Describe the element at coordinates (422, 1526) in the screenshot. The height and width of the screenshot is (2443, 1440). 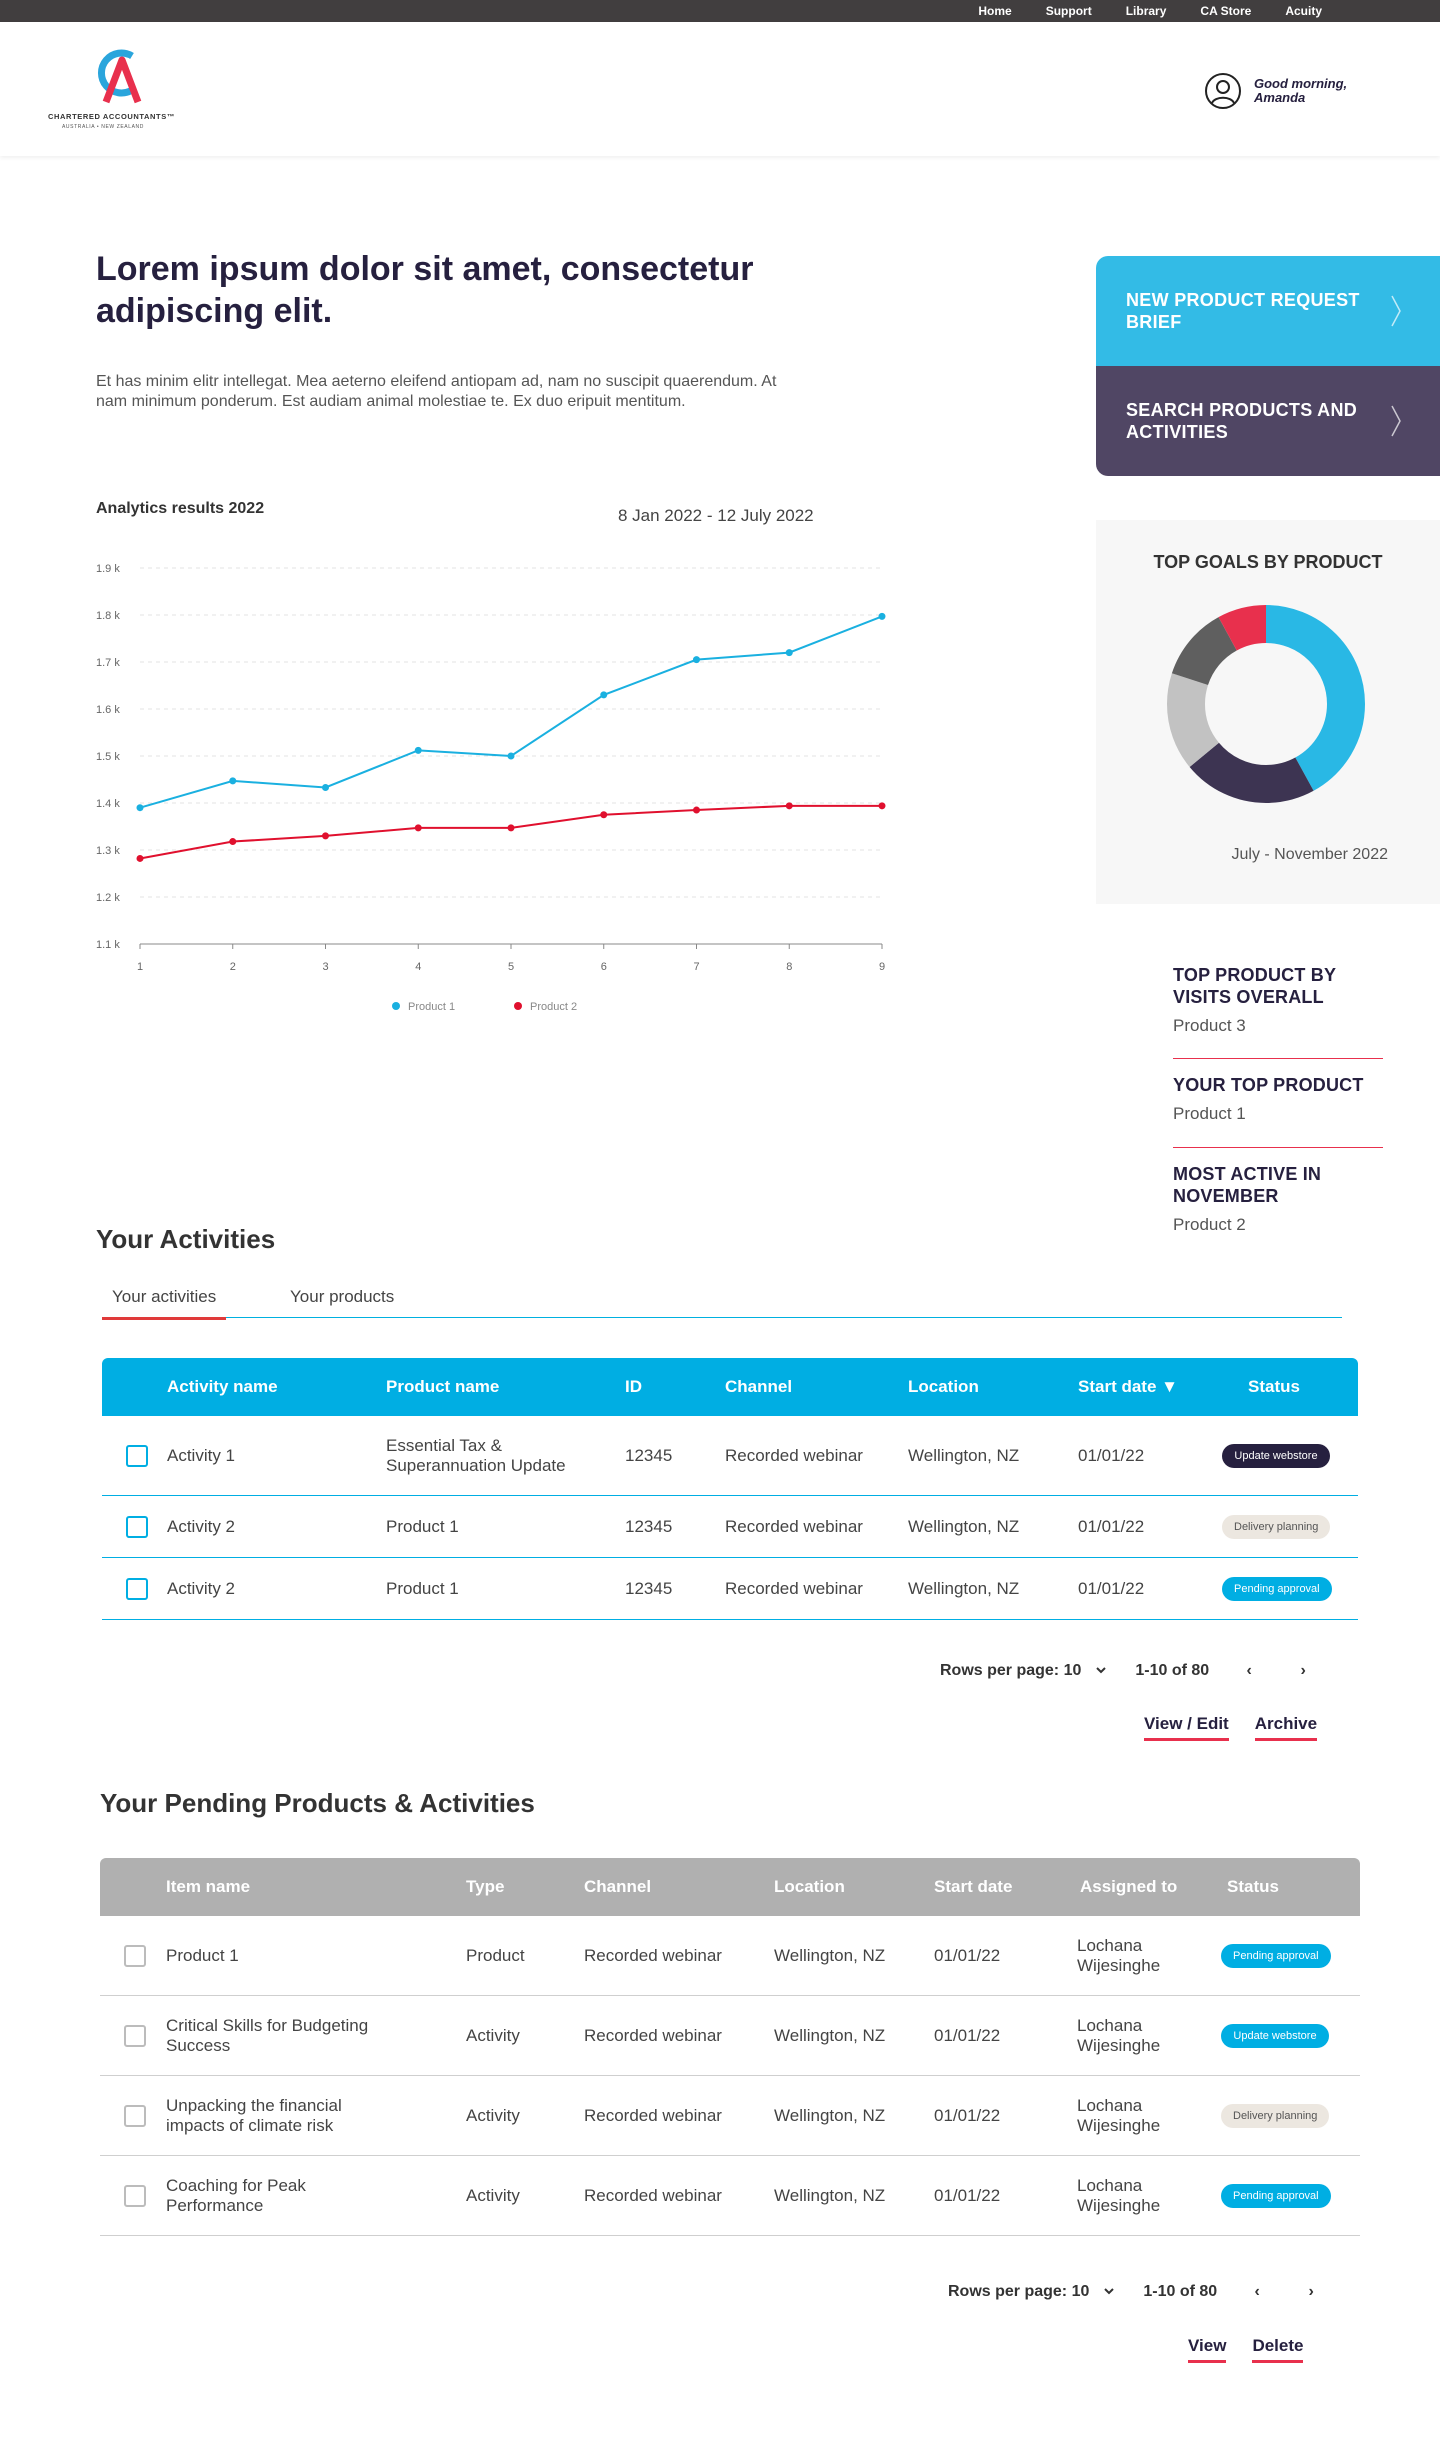
I see `cell-product-name: Product 1` at that location.